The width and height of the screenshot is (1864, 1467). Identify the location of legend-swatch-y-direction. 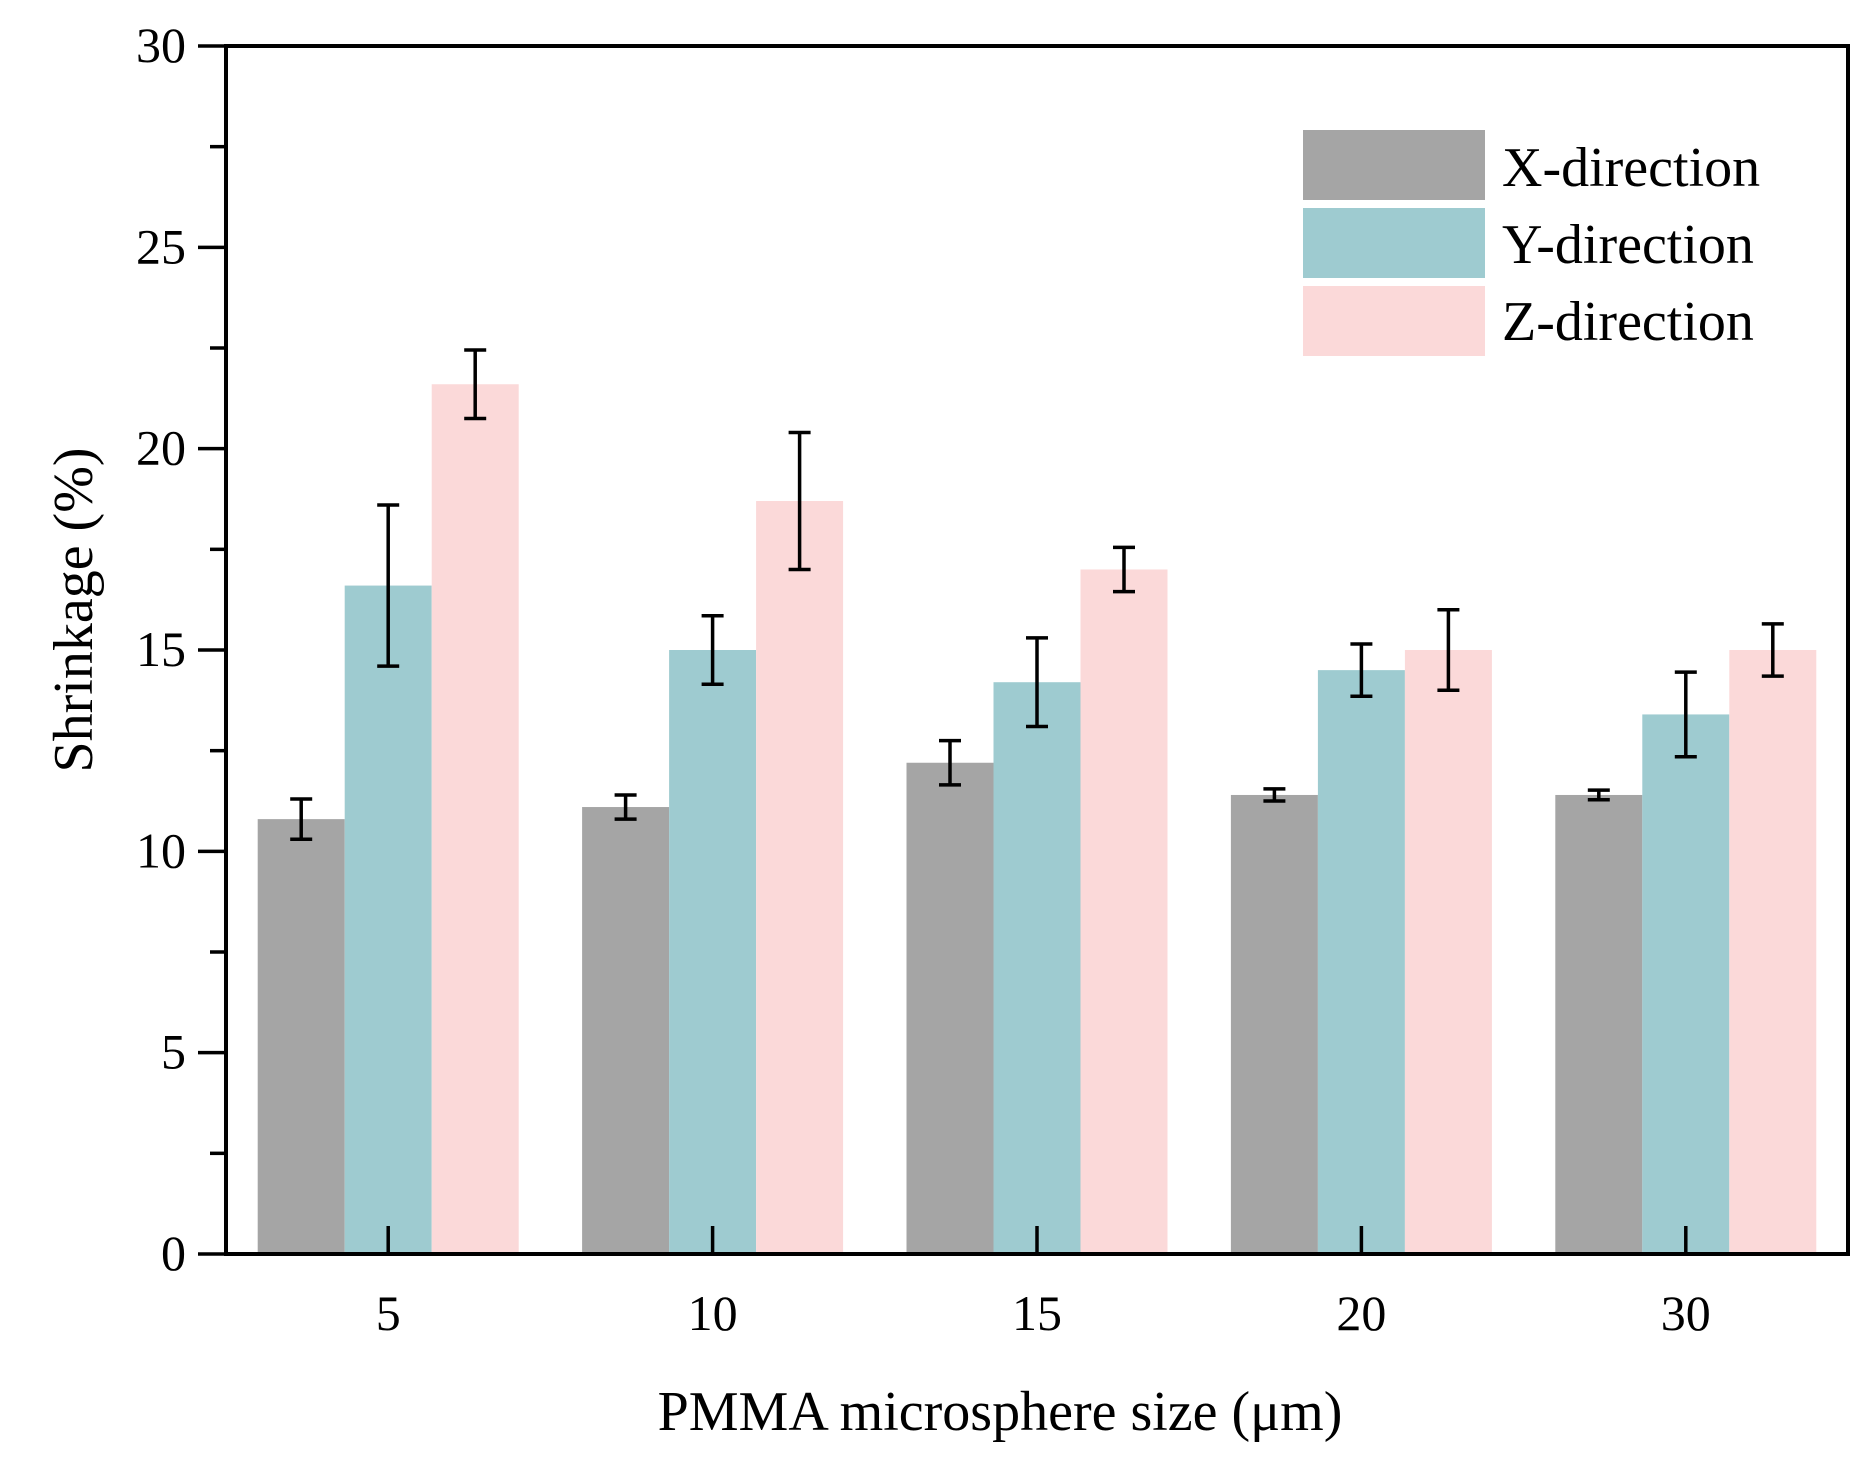
(1394, 243).